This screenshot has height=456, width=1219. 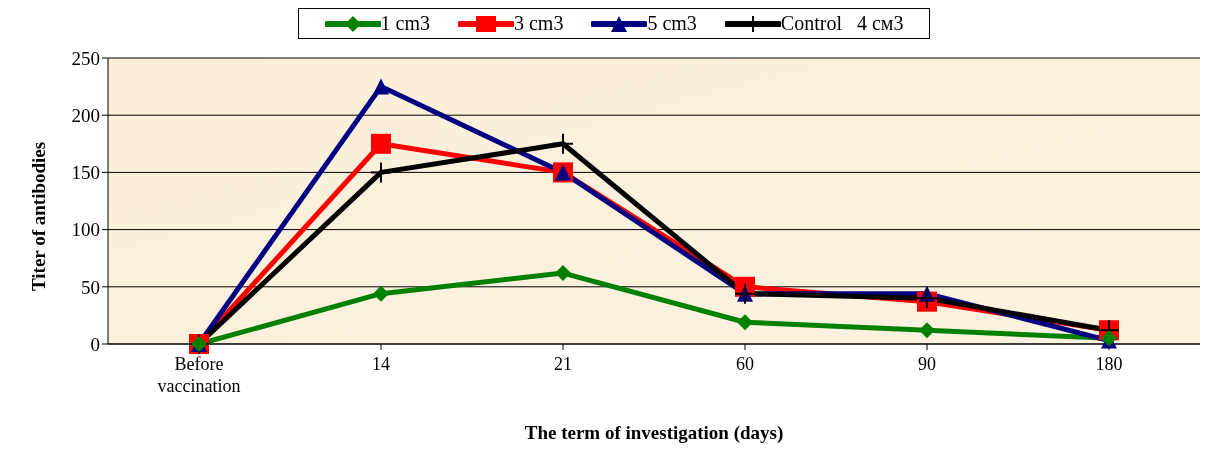 I want to click on x-tick-label: 14, so click(x=381, y=364).